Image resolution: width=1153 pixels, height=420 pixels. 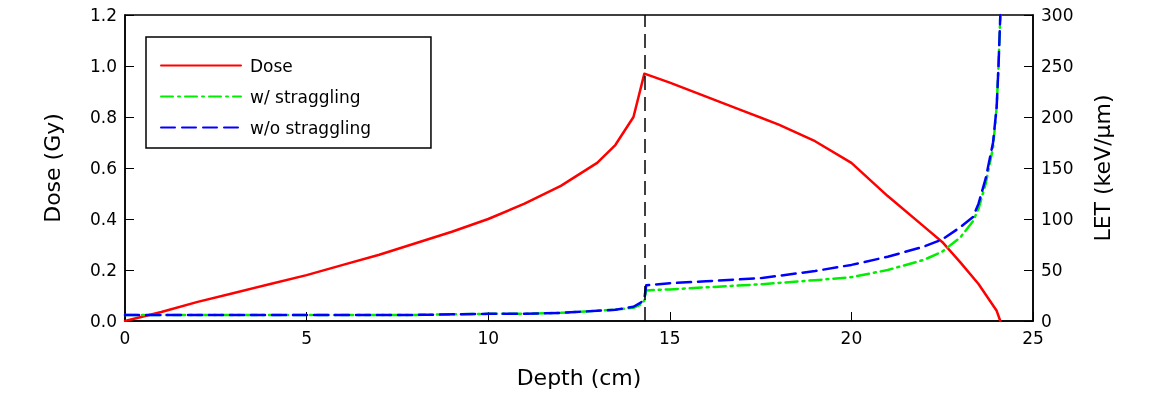 I want to click on x-tick-label: 10, so click(x=488, y=337).